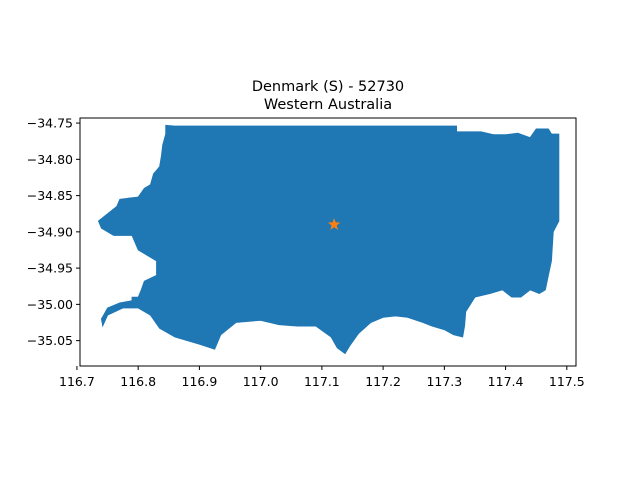 This screenshot has height=480, width=640. What do you see at coordinates (50, 340) in the screenshot?
I see `y-tick-label: −35.05` at bounding box center [50, 340].